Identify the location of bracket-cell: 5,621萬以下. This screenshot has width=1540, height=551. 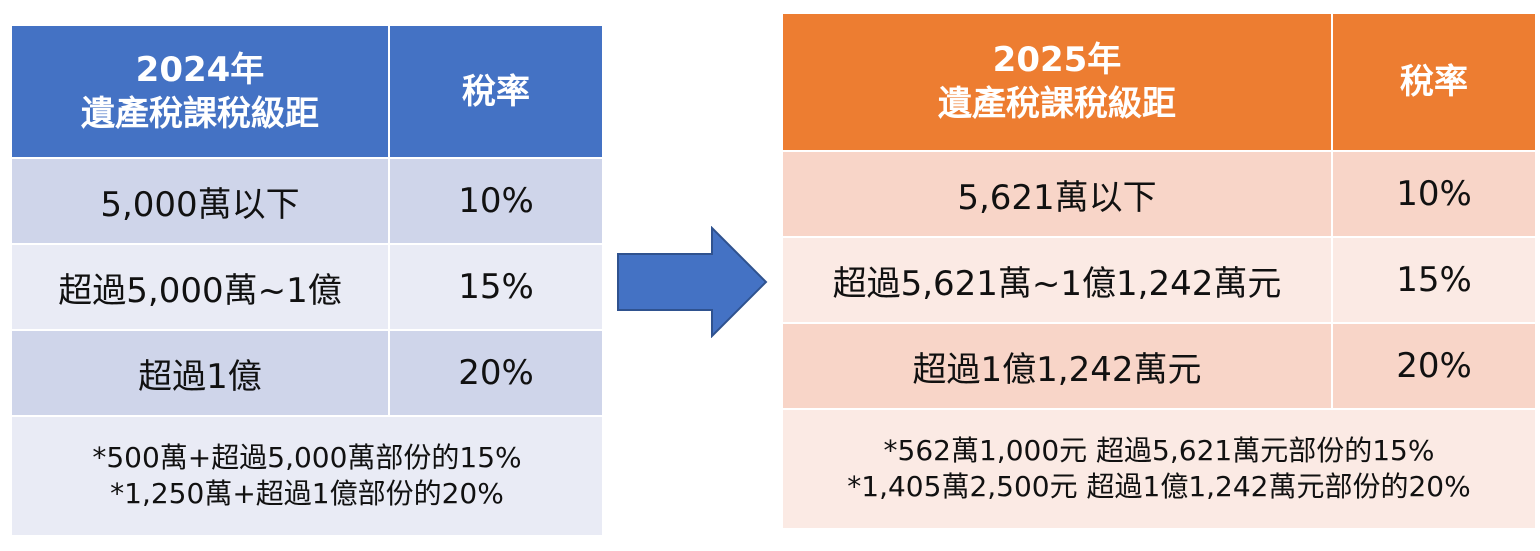
(1057, 194).